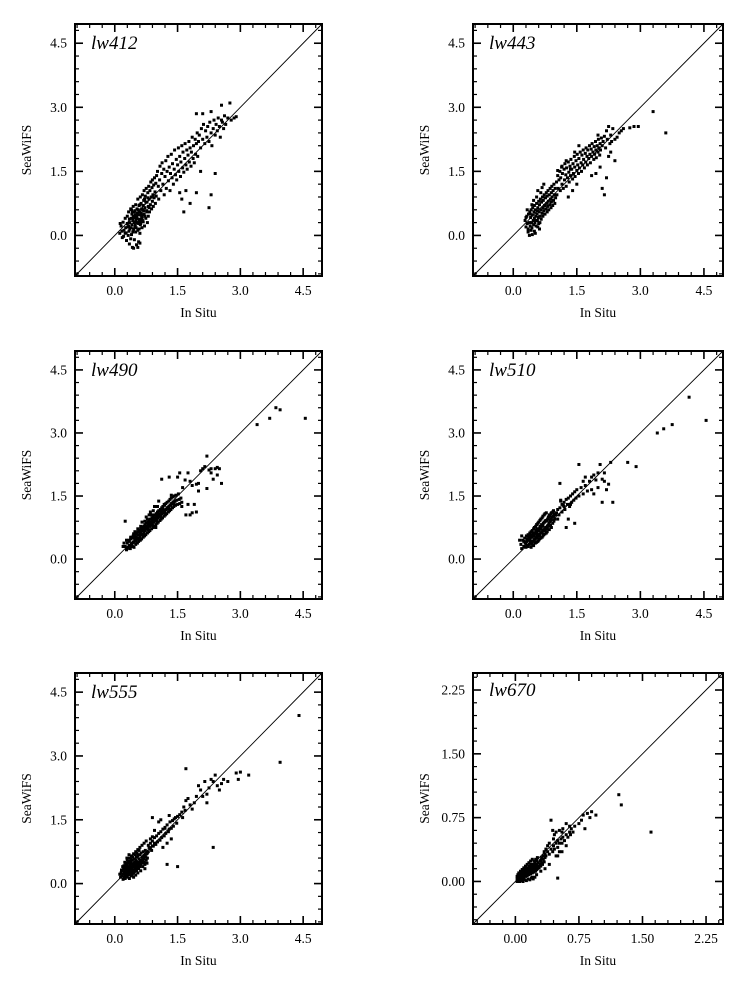 This screenshot has height=993, width=750. Describe the element at coordinates (114, 43) in the screenshot. I see `panel-title: lw412` at that location.